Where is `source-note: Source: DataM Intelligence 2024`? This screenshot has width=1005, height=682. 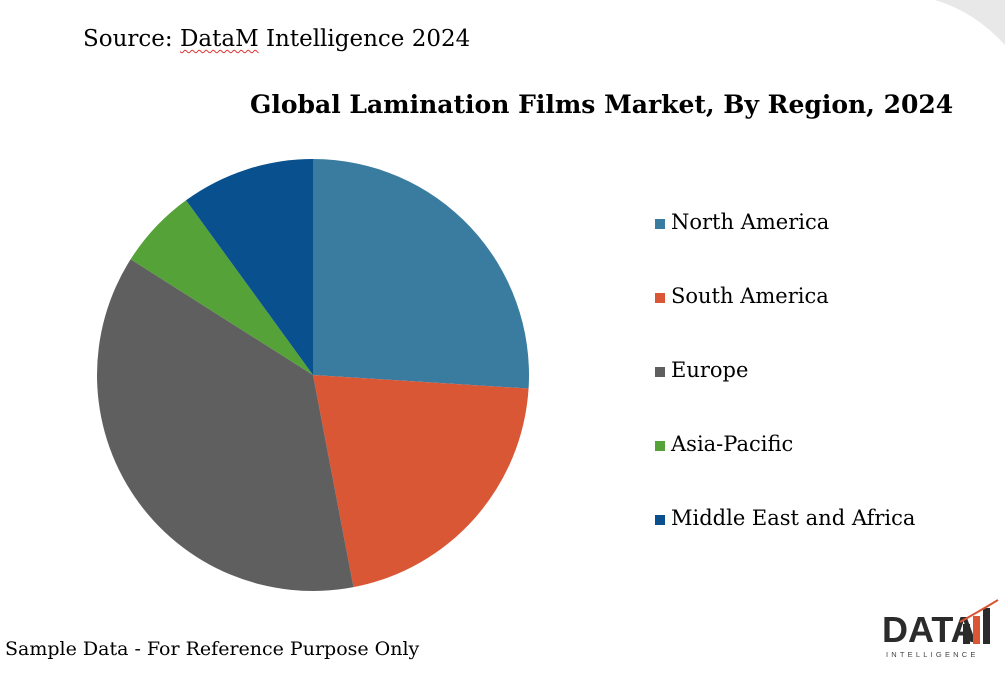 source-note: Source: DataM Intelligence 2024 is located at coordinates (276, 39).